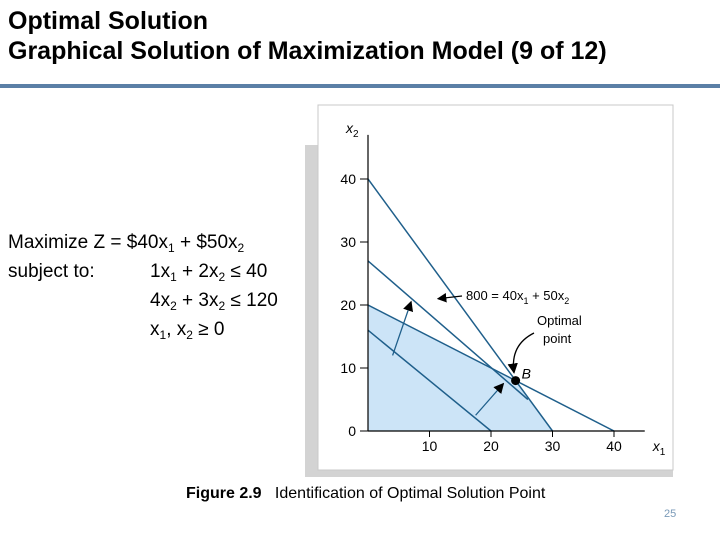 The width and height of the screenshot is (720, 540). I want to click on x-tick-label-20: 20, so click(491, 446).